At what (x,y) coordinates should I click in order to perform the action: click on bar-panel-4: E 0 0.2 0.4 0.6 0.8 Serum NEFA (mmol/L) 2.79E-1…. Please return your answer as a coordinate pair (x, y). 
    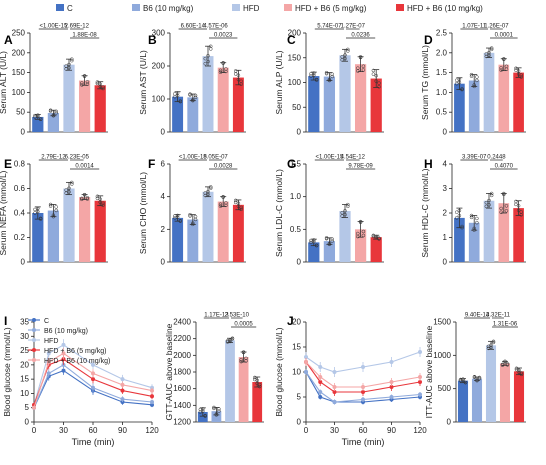
    Looking at the image, I should click on (54, 211).